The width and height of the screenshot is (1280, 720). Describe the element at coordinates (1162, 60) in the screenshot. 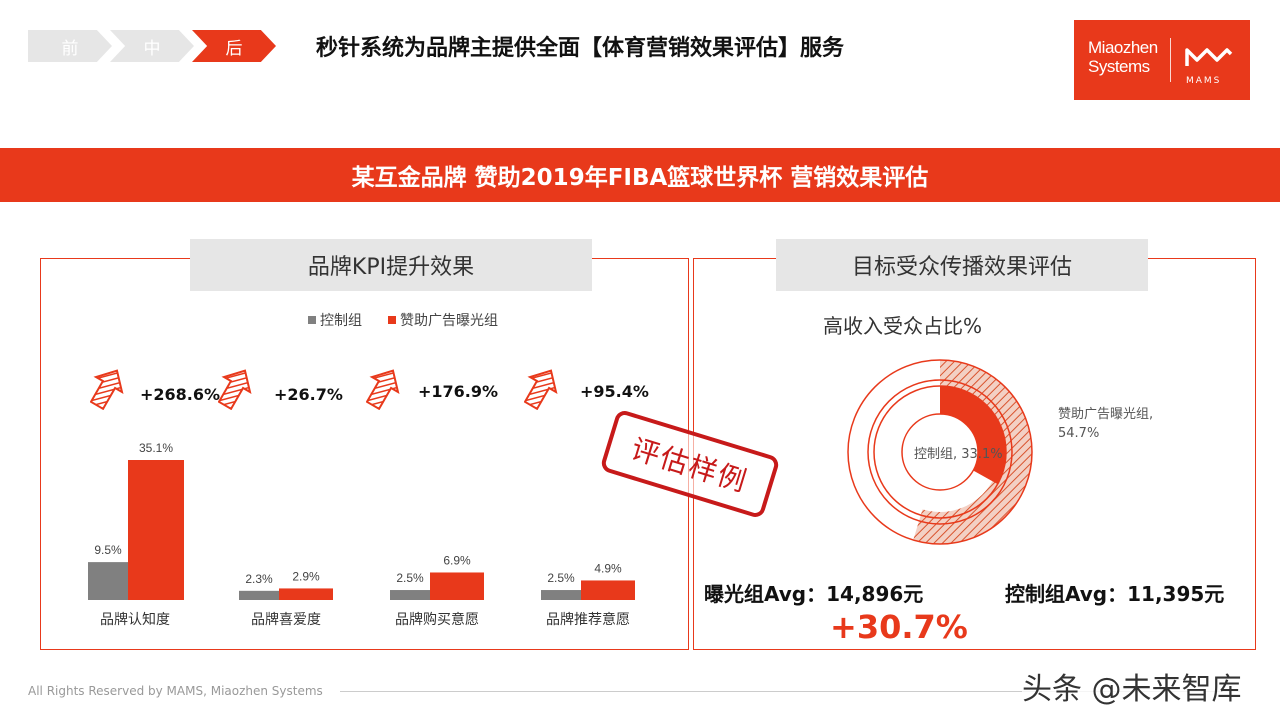

I see `company-logo: Miaozhen Systems MAMS` at that location.